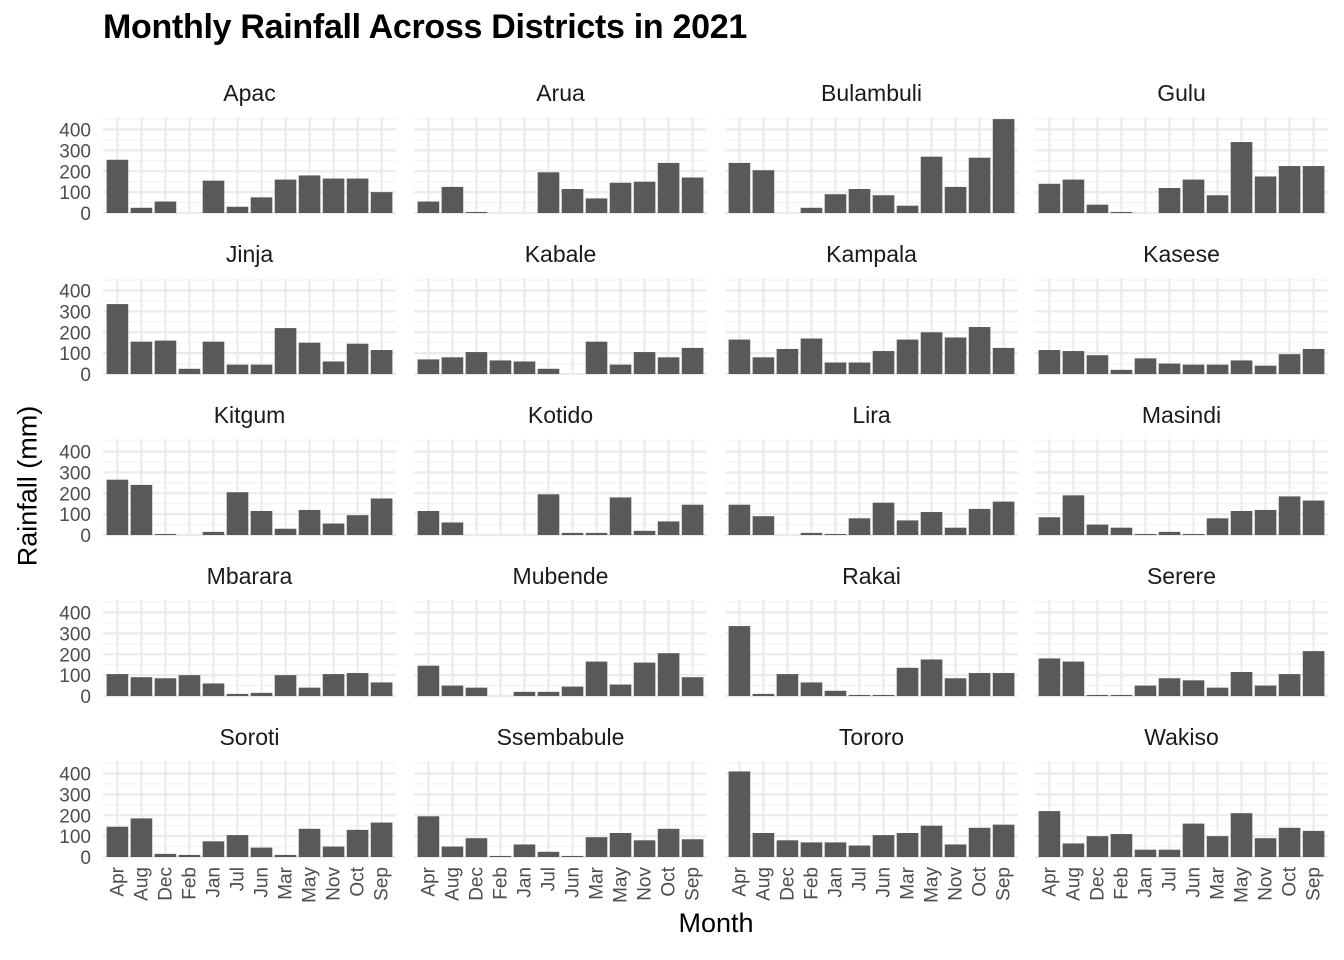 Image resolution: width=1344 pixels, height=960 pixels. What do you see at coordinates (75, 837) in the screenshot?
I see `y-tick-label: 100` at bounding box center [75, 837].